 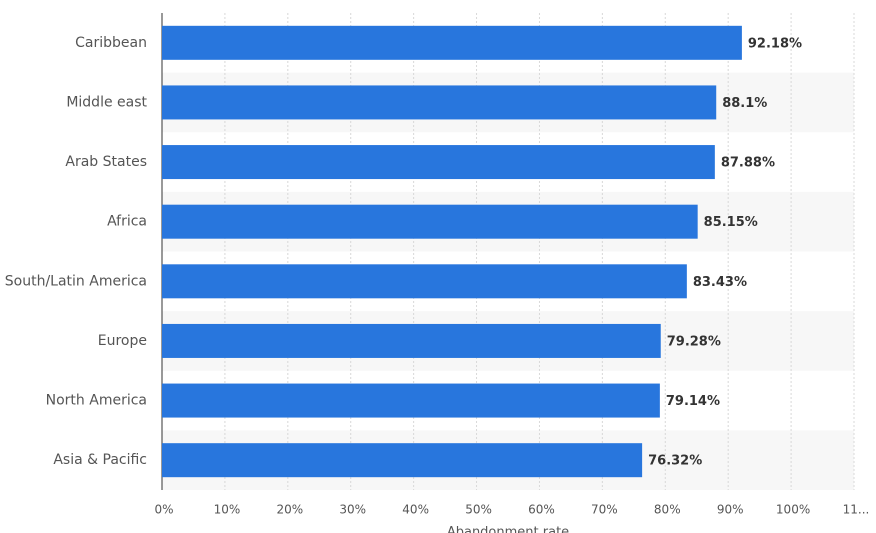 What do you see at coordinates (720, 282) in the screenshot?
I see `value-label: 83.43%` at bounding box center [720, 282].